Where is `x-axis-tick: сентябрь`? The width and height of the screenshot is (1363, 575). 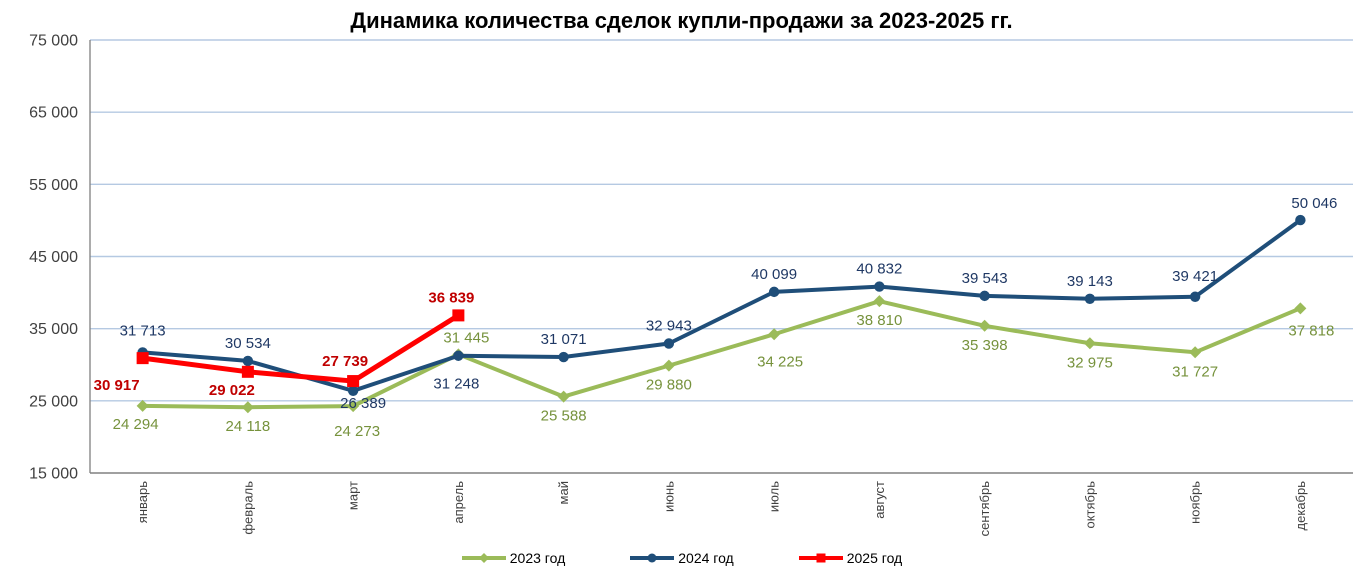 x-axis-tick: сентябрь is located at coordinates (984, 509).